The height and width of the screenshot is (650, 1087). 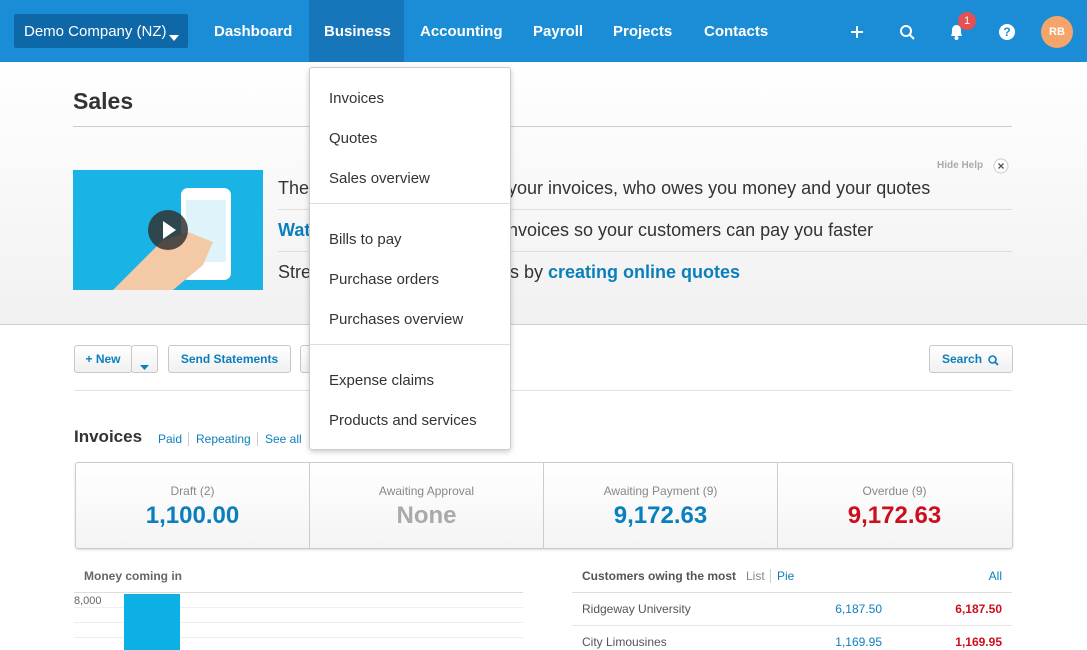 I want to click on invoice-link: Repeating, so click(x=227, y=439).